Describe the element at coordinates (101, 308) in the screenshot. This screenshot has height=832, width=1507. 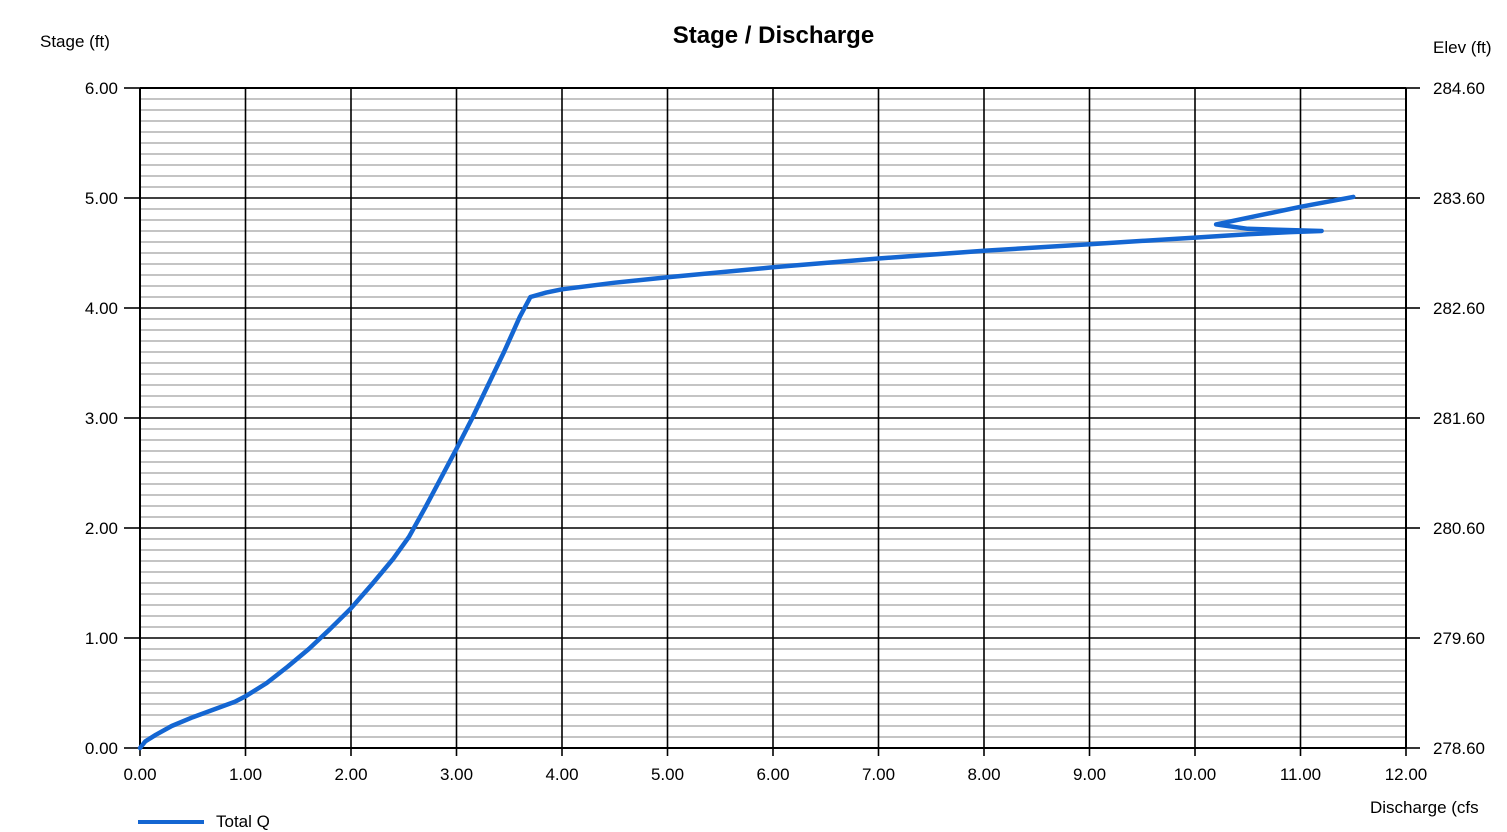
I see `y-tick-label-left: 4.00` at that location.